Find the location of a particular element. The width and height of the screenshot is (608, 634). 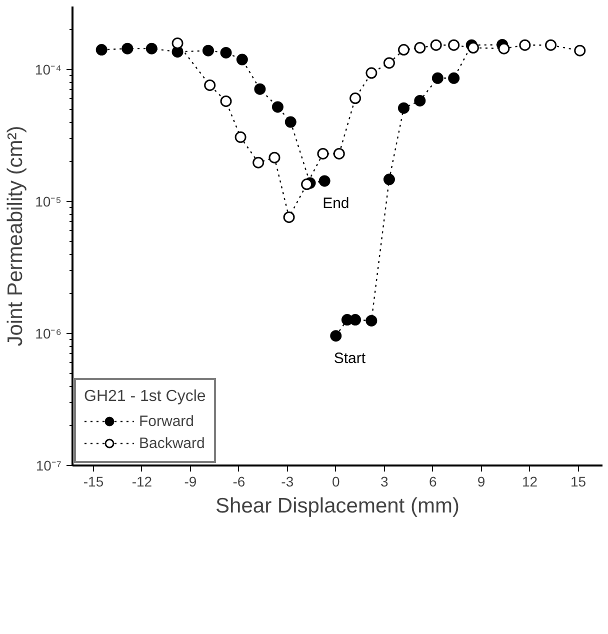

x-tick-label: -12 is located at coordinates (142, 482).